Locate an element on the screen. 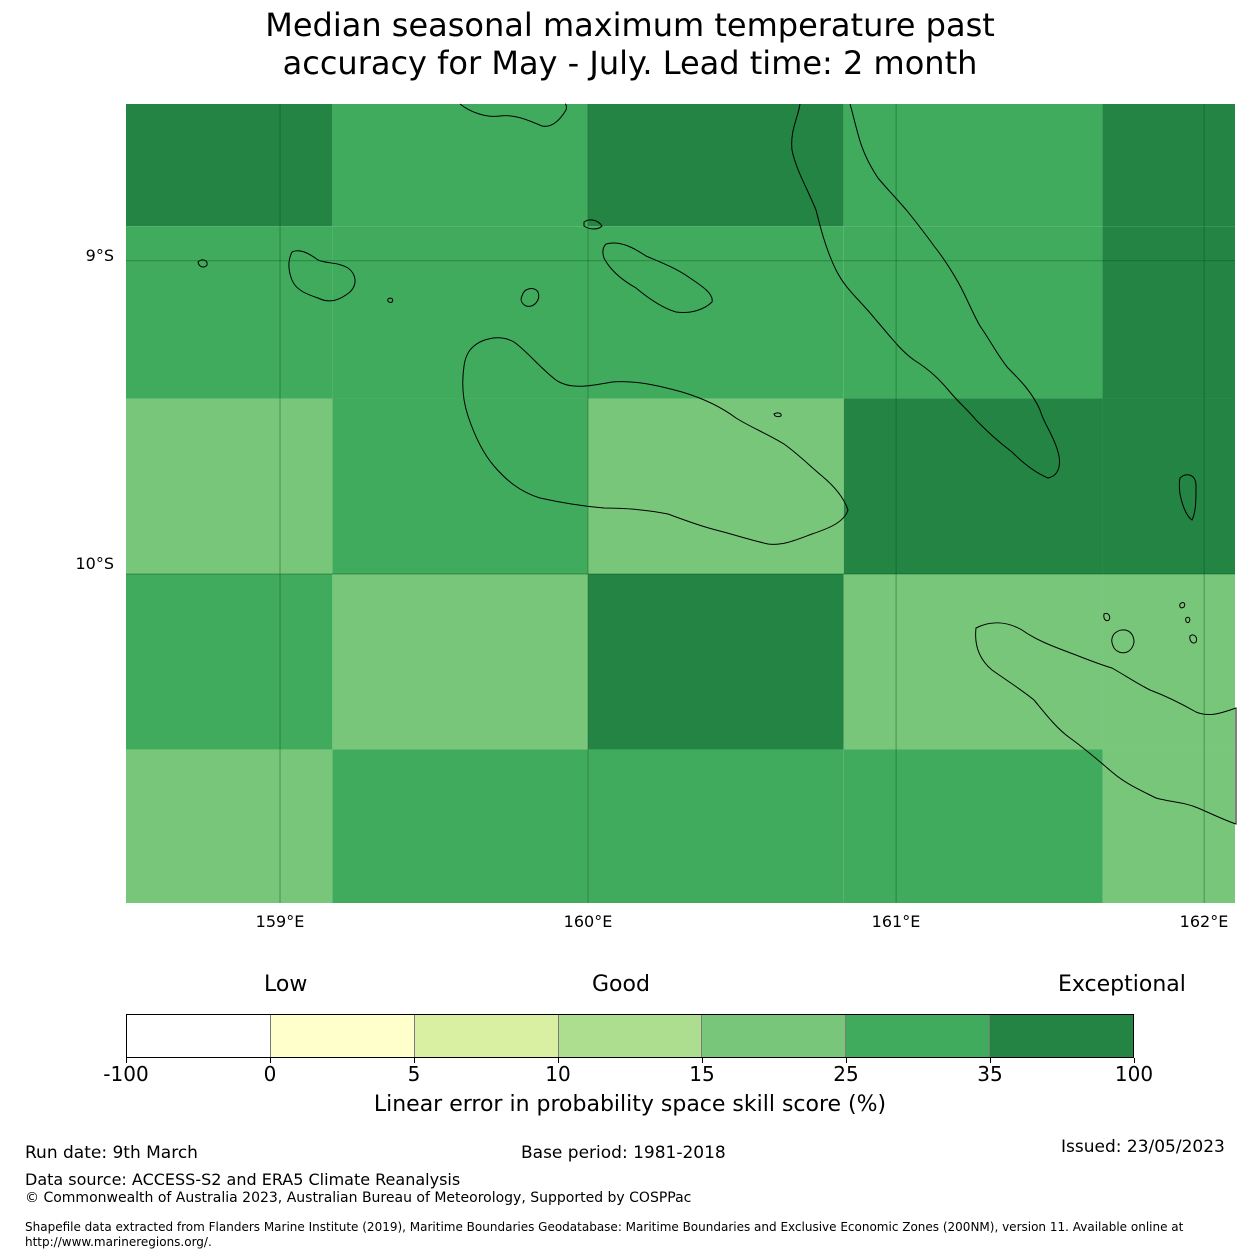  coastline-east-islet is located at coordinates (1187, 497).